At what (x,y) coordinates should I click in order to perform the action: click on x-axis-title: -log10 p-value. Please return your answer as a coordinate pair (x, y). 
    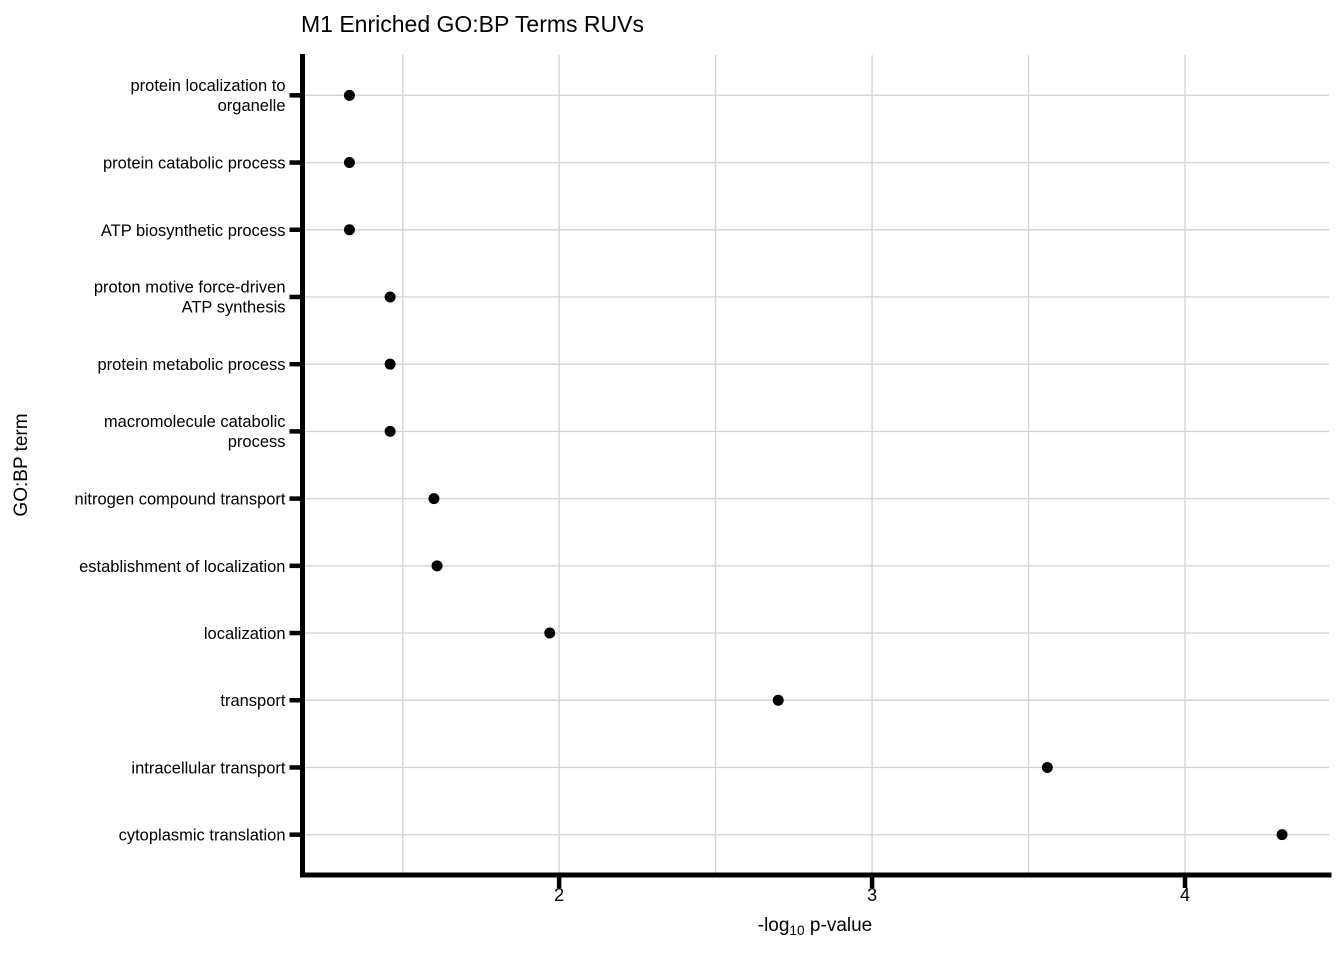
    Looking at the image, I should click on (815, 927).